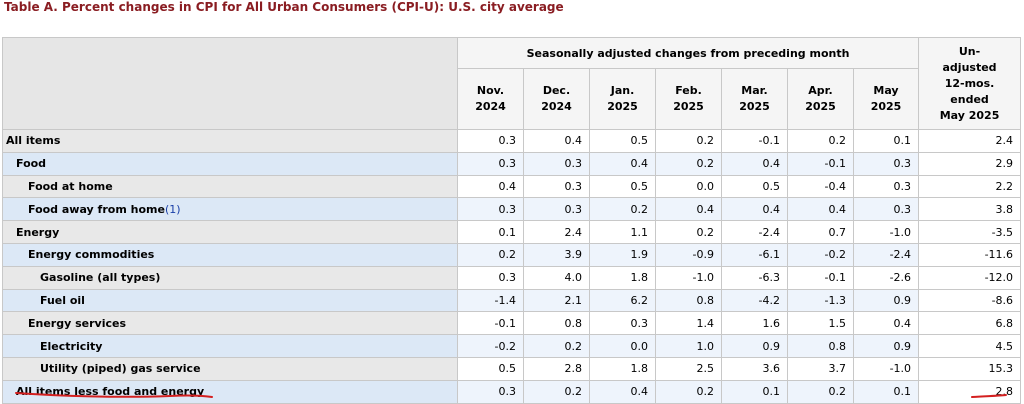  Describe the element at coordinates (230, 186) in the screenshot. I see `row-label: Food at home` at that location.